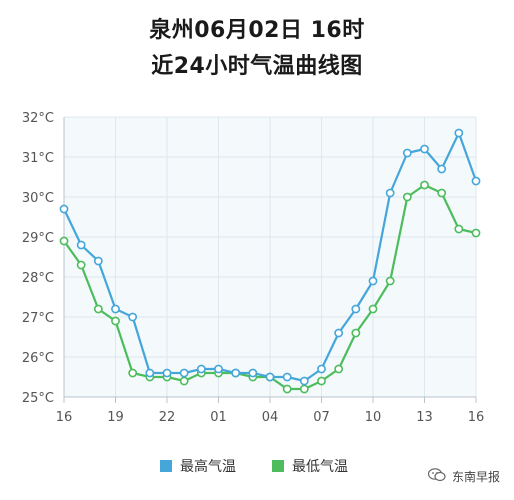 Image resolution: width=514 pixels, height=500 pixels. Describe the element at coordinates (167, 417) in the screenshot. I see `x-tick-label: 22` at that location.